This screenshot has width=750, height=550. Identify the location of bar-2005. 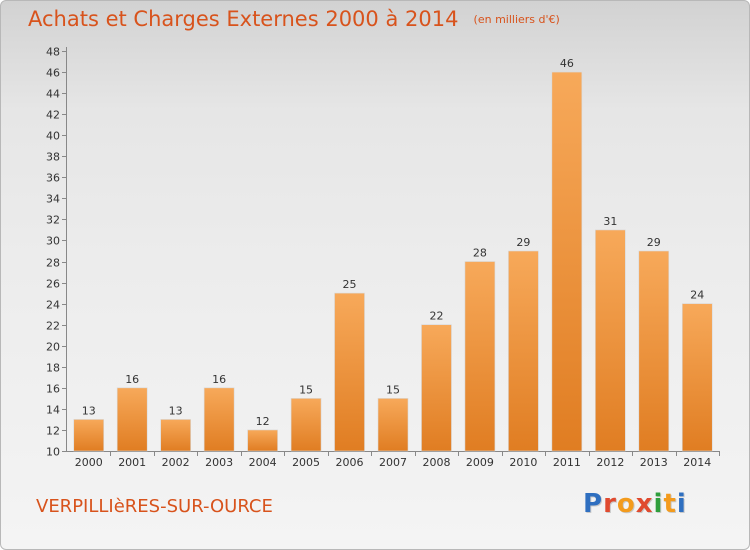
(306, 425).